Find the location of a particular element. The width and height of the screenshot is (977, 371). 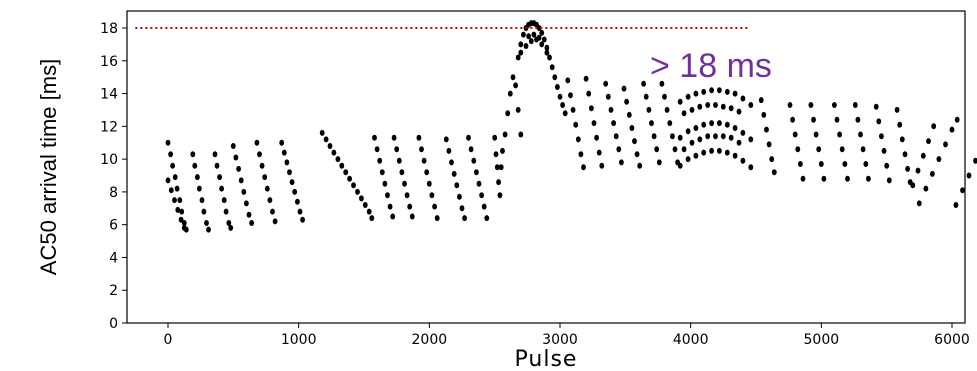

x-axis-label: Pulse is located at coordinates (546, 359).